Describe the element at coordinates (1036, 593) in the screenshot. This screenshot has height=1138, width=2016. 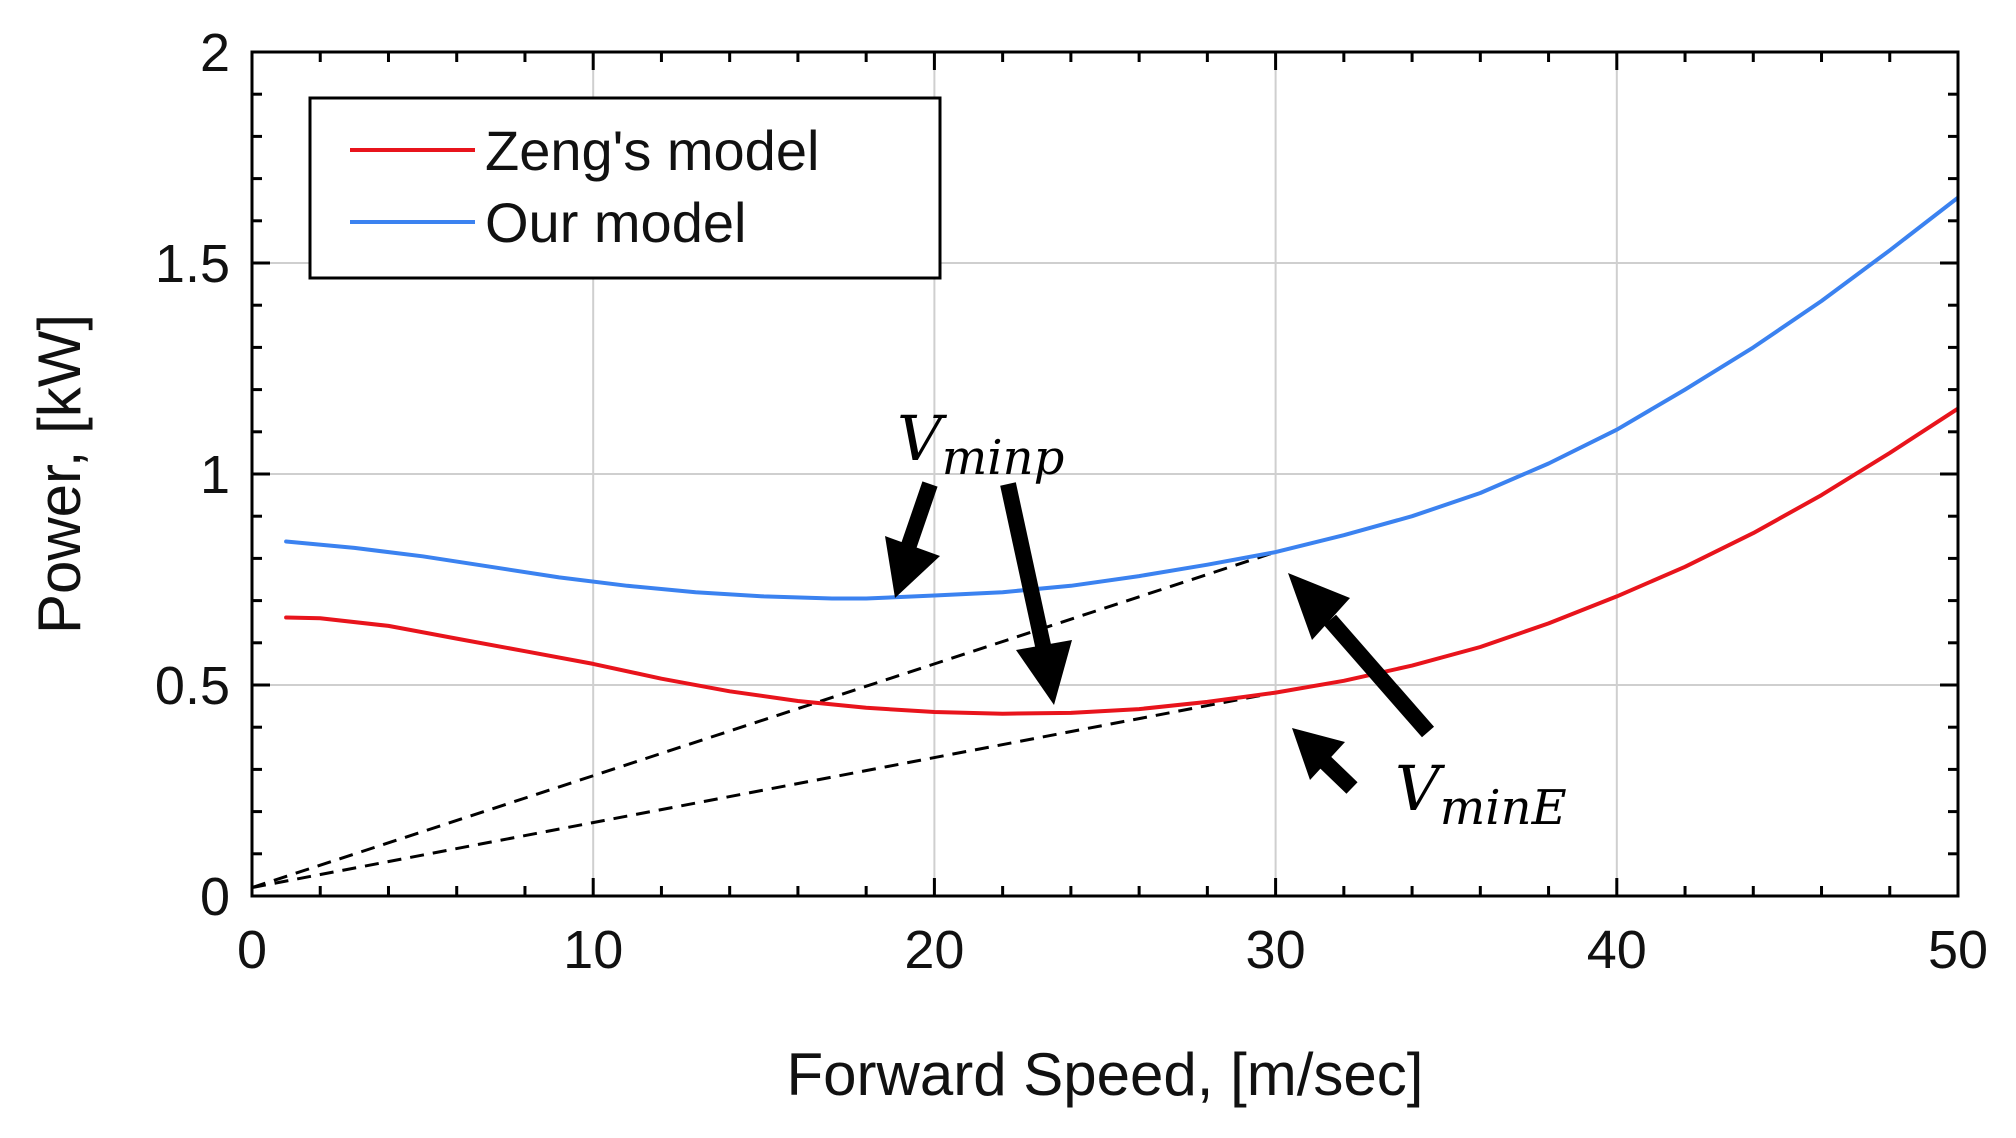
I see `vminp-arrow-to-zengs-model` at that location.